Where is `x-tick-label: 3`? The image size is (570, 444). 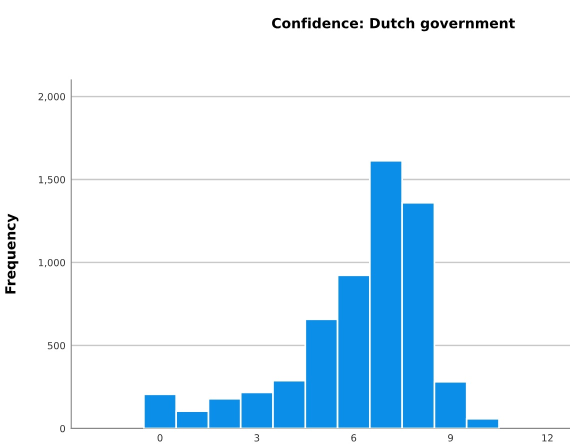
x-tick-label: 3 is located at coordinates (257, 438).